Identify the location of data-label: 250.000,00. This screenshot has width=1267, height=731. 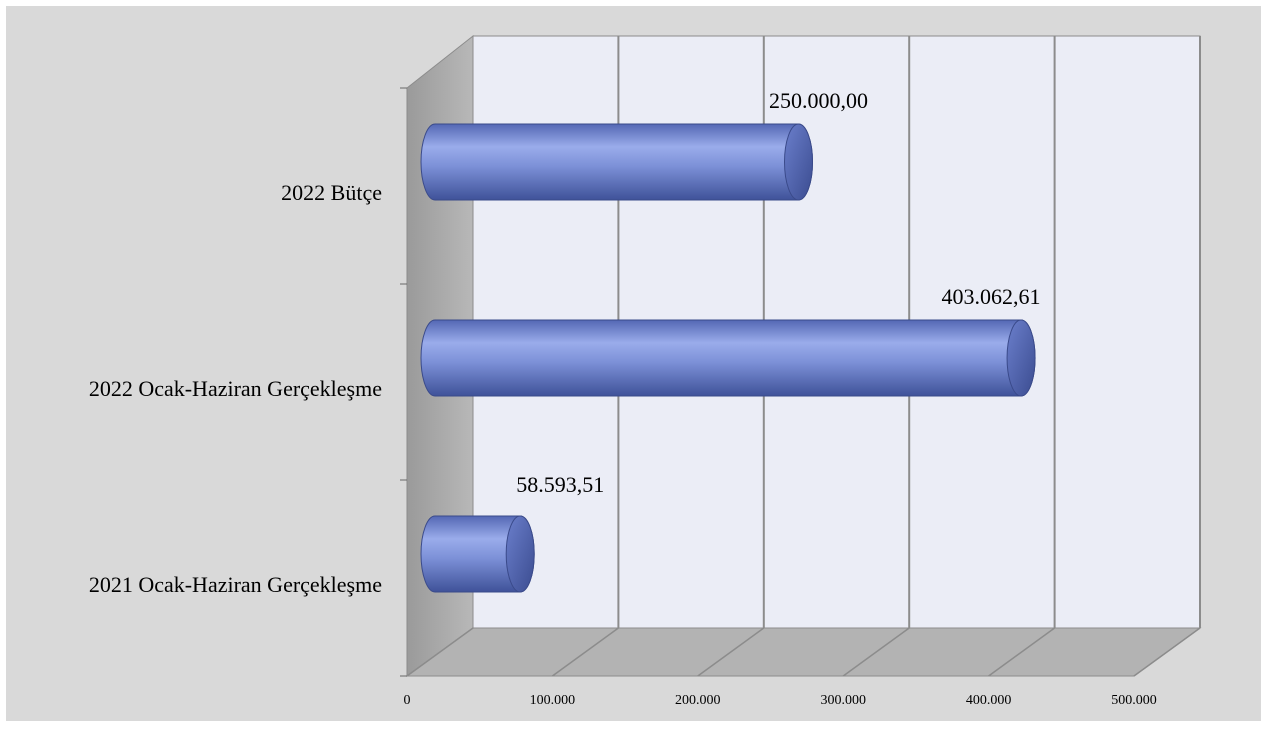
(818, 100).